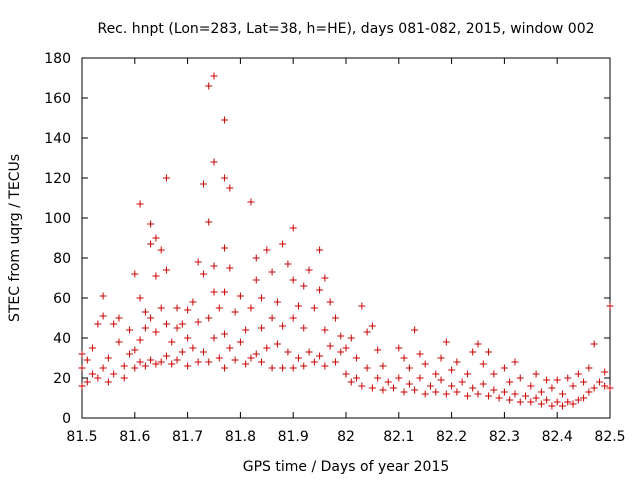 The width and height of the screenshot is (640, 485). Describe the element at coordinates (293, 437) in the screenshot. I see `x-tick-label: 81.9` at that location.